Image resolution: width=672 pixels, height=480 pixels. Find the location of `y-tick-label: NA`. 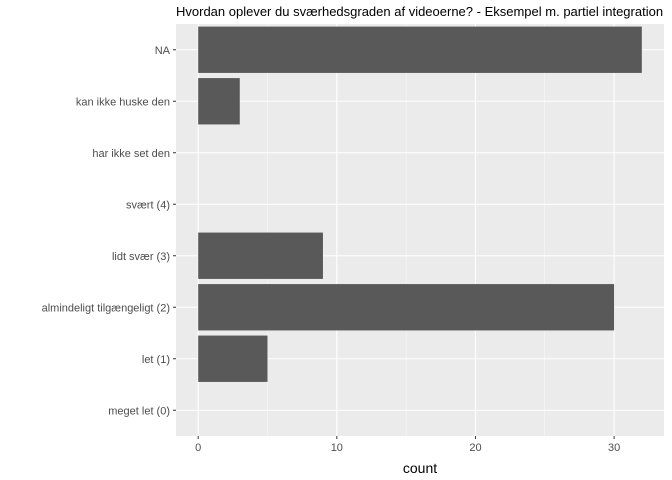

y-tick-label: NA is located at coordinates (163, 51).